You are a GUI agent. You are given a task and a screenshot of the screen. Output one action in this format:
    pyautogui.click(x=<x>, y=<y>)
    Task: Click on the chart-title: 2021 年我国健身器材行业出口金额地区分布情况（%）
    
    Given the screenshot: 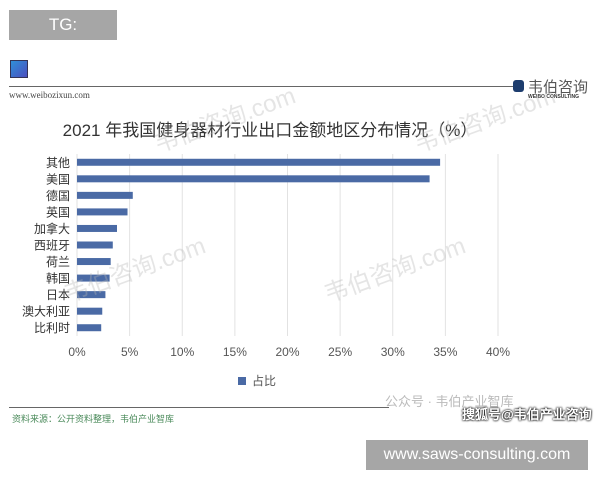 What is the action you would take?
    pyautogui.click(x=270, y=130)
    